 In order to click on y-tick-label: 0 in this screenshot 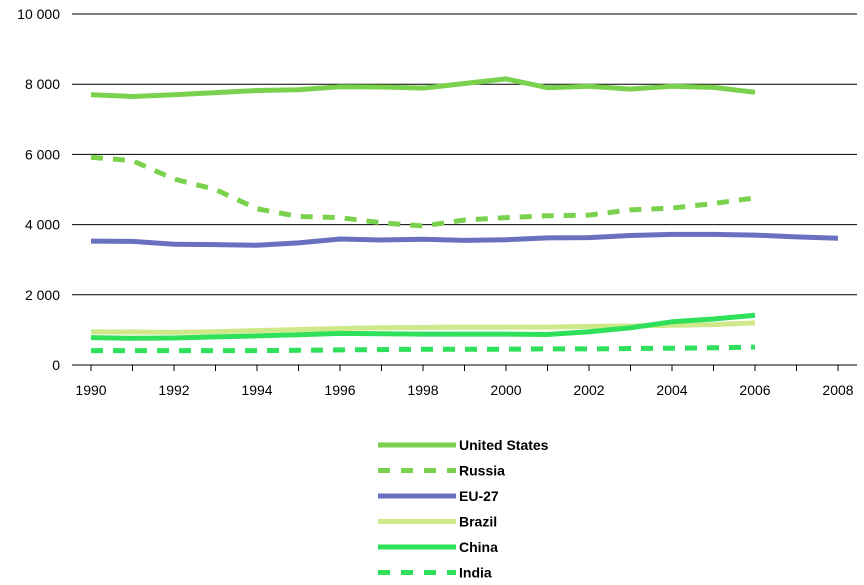, I will do `click(56, 365)`.